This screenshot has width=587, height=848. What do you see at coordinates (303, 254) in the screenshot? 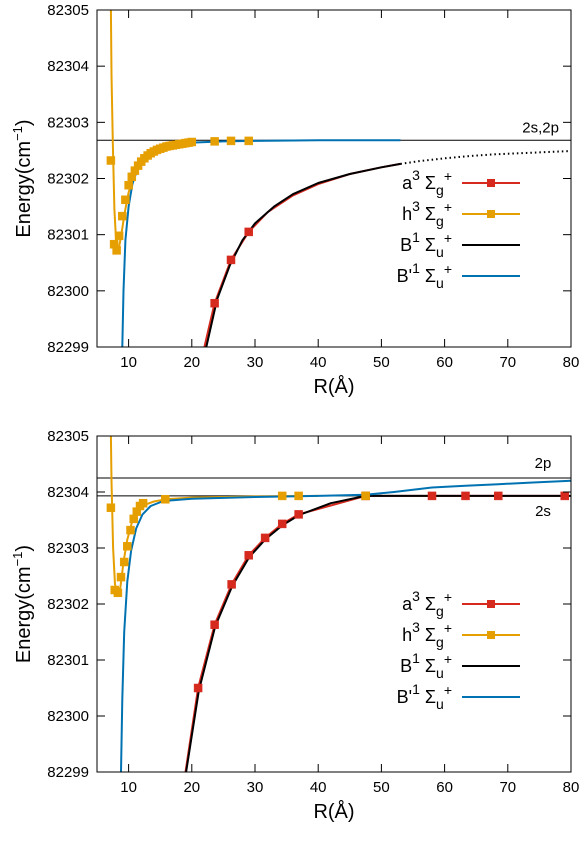
I see `series-b1u-line` at bounding box center [303, 254].